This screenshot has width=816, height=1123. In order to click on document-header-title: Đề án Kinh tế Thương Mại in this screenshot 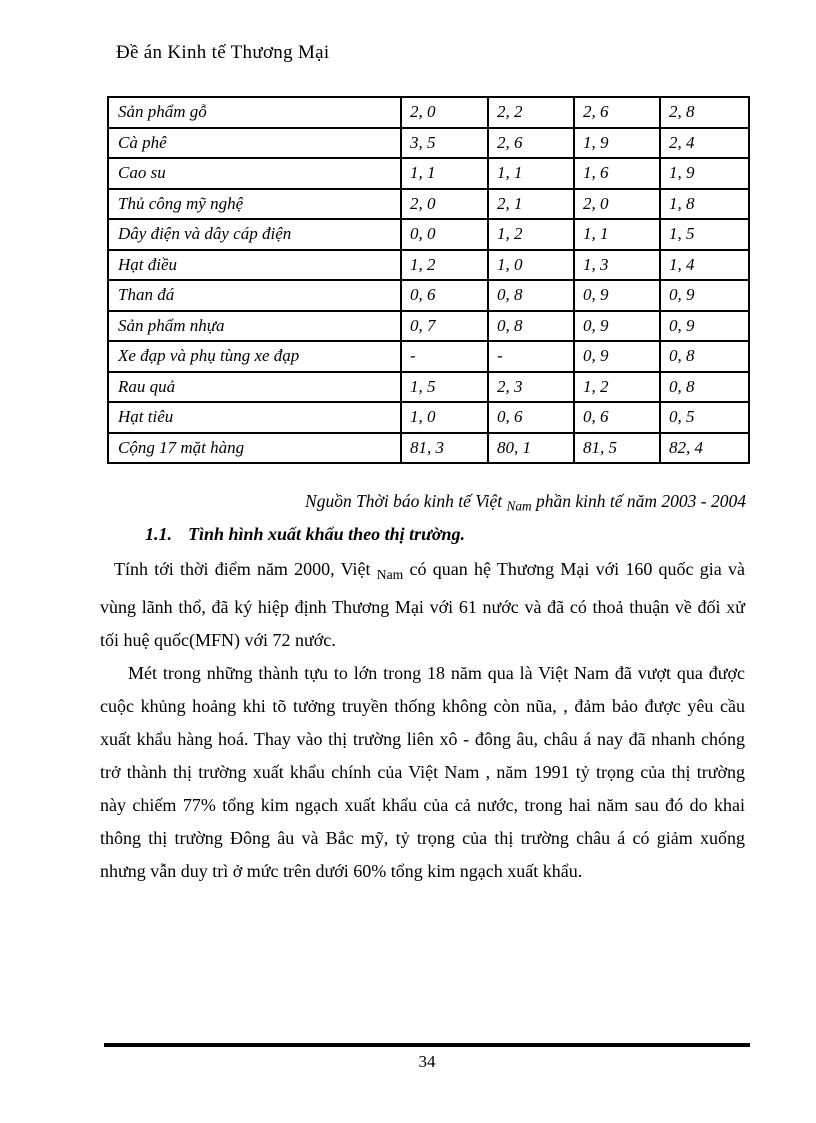, I will do `click(223, 52)`.